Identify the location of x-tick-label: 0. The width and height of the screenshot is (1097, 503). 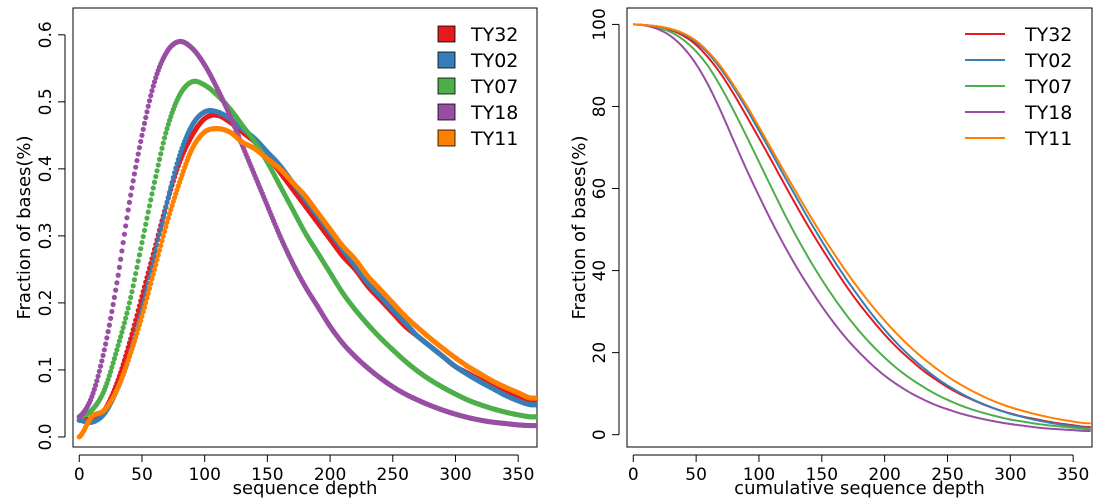
(633, 475).